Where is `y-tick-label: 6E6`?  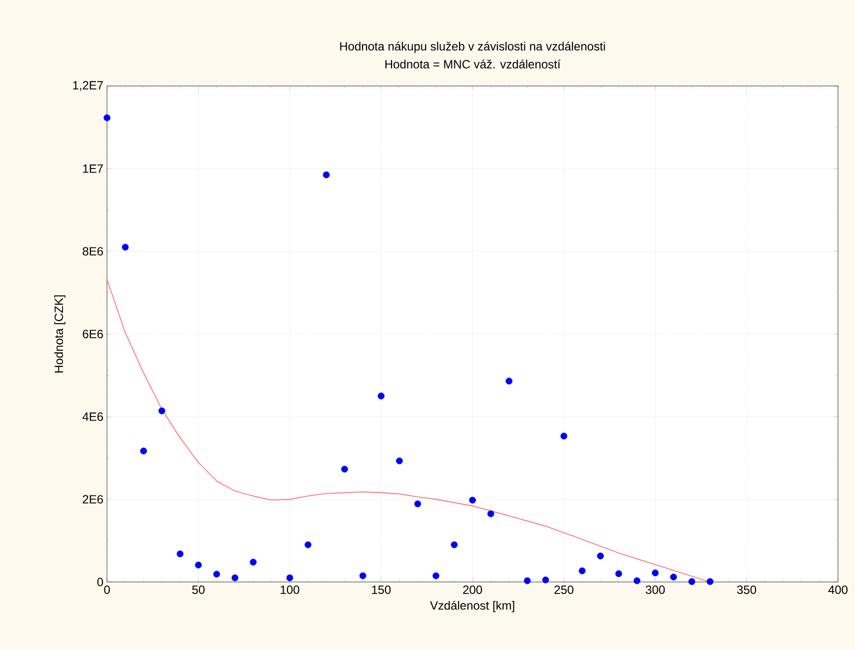 y-tick-label: 6E6 is located at coordinates (92, 334).